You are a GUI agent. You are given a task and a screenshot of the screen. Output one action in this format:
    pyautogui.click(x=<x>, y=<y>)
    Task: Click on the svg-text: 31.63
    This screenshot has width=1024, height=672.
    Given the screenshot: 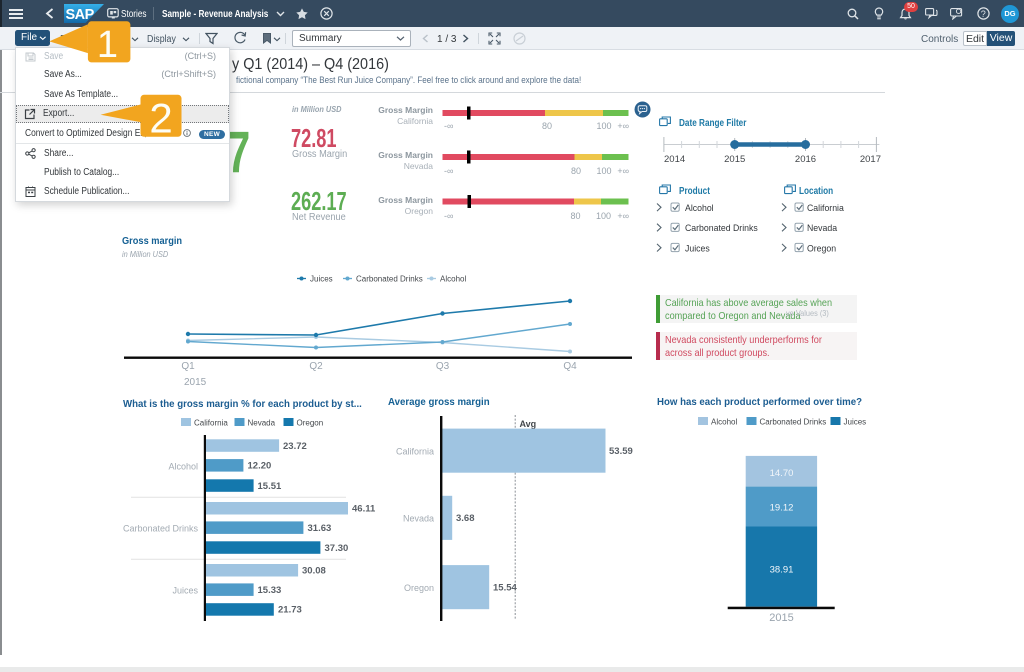 What is the action you would take?
    pyautogui.click(x=320, y=528)
    